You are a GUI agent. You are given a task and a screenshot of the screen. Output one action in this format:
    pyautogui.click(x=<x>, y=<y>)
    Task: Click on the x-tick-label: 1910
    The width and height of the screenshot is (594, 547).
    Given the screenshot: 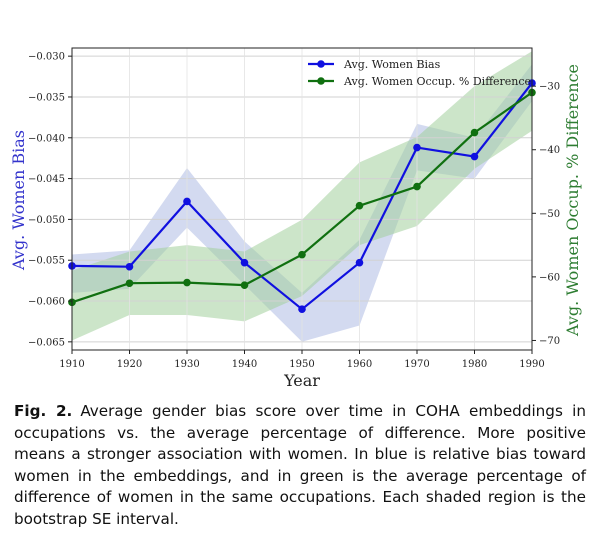 What is the action you would take?
    pyautogui.click(x=71, y=364)
    